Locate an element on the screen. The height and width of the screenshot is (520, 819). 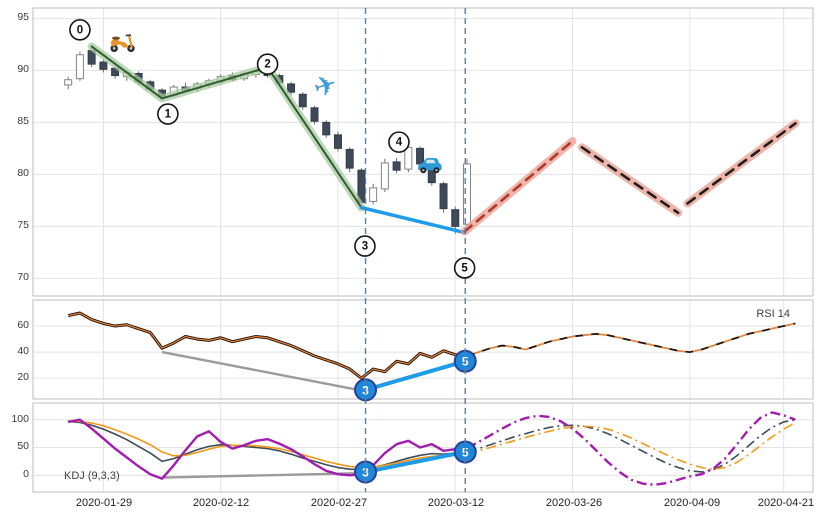
kdj-d-forecast is located at coordinates (631, 445).